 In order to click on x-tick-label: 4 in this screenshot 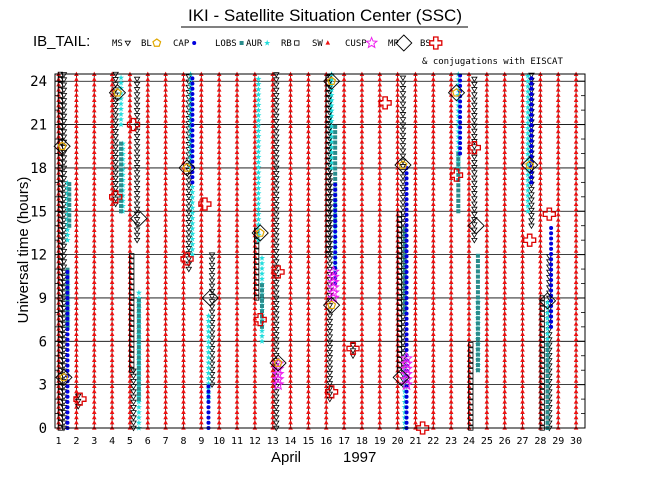, I will do `click(112, 441)`.